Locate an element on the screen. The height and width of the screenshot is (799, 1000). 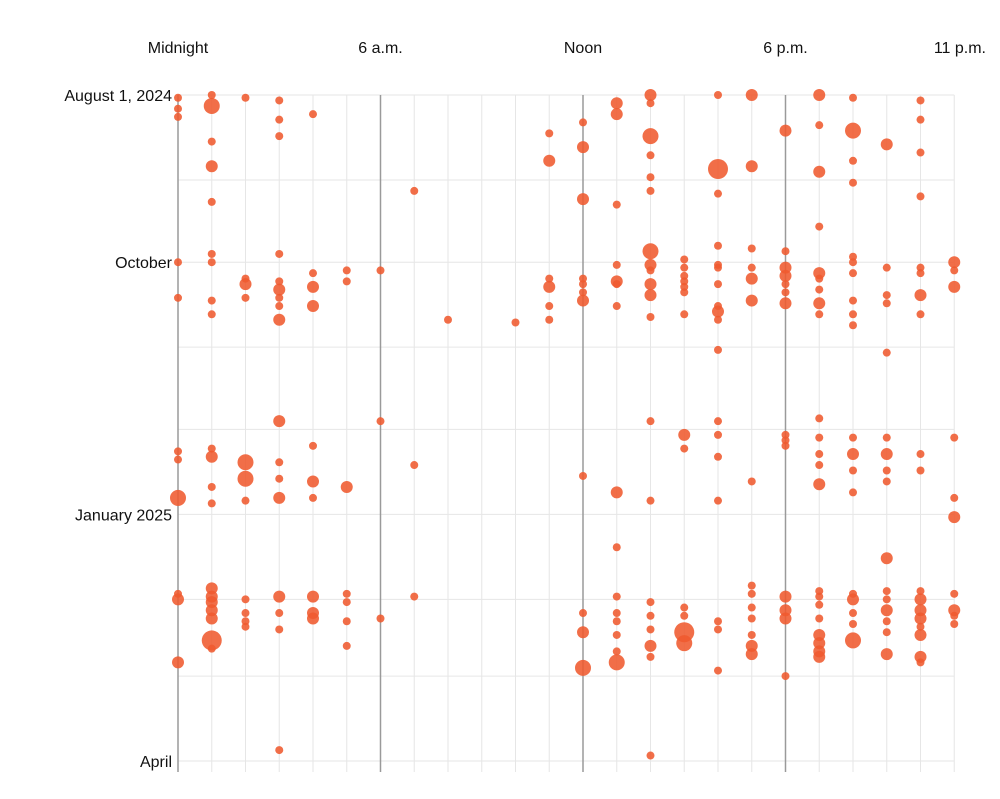
y-tick-label: October is located at coordinates (144, 263).